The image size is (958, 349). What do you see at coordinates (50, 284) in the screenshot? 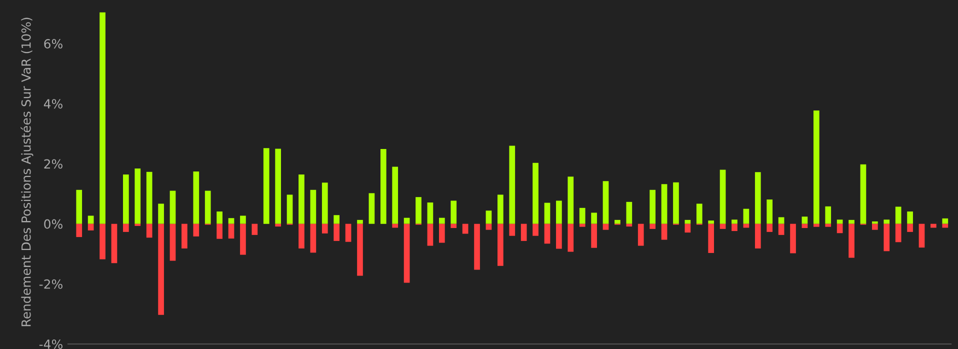
I see `y-tick-label: -2%` at bounding box center [50, 284].